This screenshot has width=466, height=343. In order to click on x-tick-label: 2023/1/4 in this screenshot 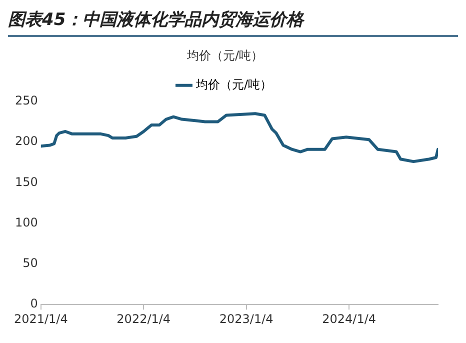, I will do `click(246, 319)`.